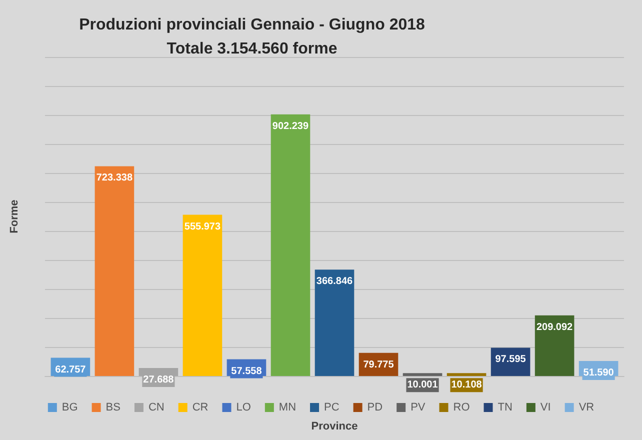 The width and height of the screenshot is (642, 440). I want to click on chart-subtitle: Totale 3.154.560 forme, so click(252, 49).